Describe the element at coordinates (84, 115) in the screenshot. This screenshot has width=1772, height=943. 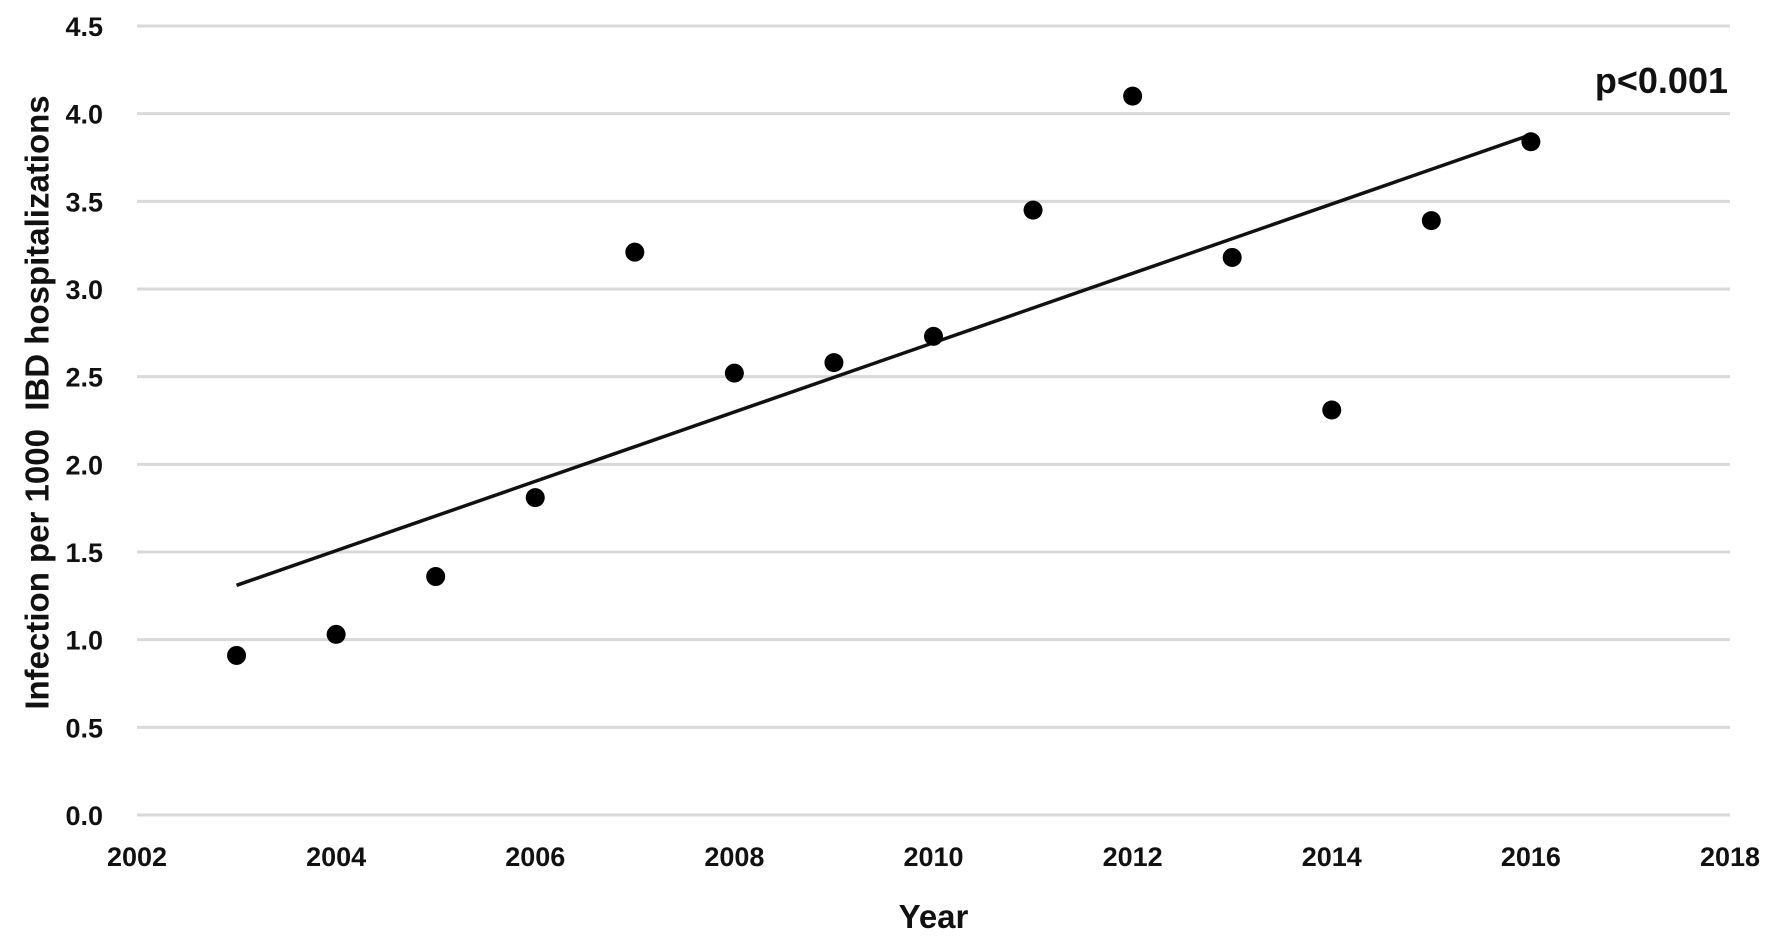
I see `y-tick-label: 4.0` at that location.